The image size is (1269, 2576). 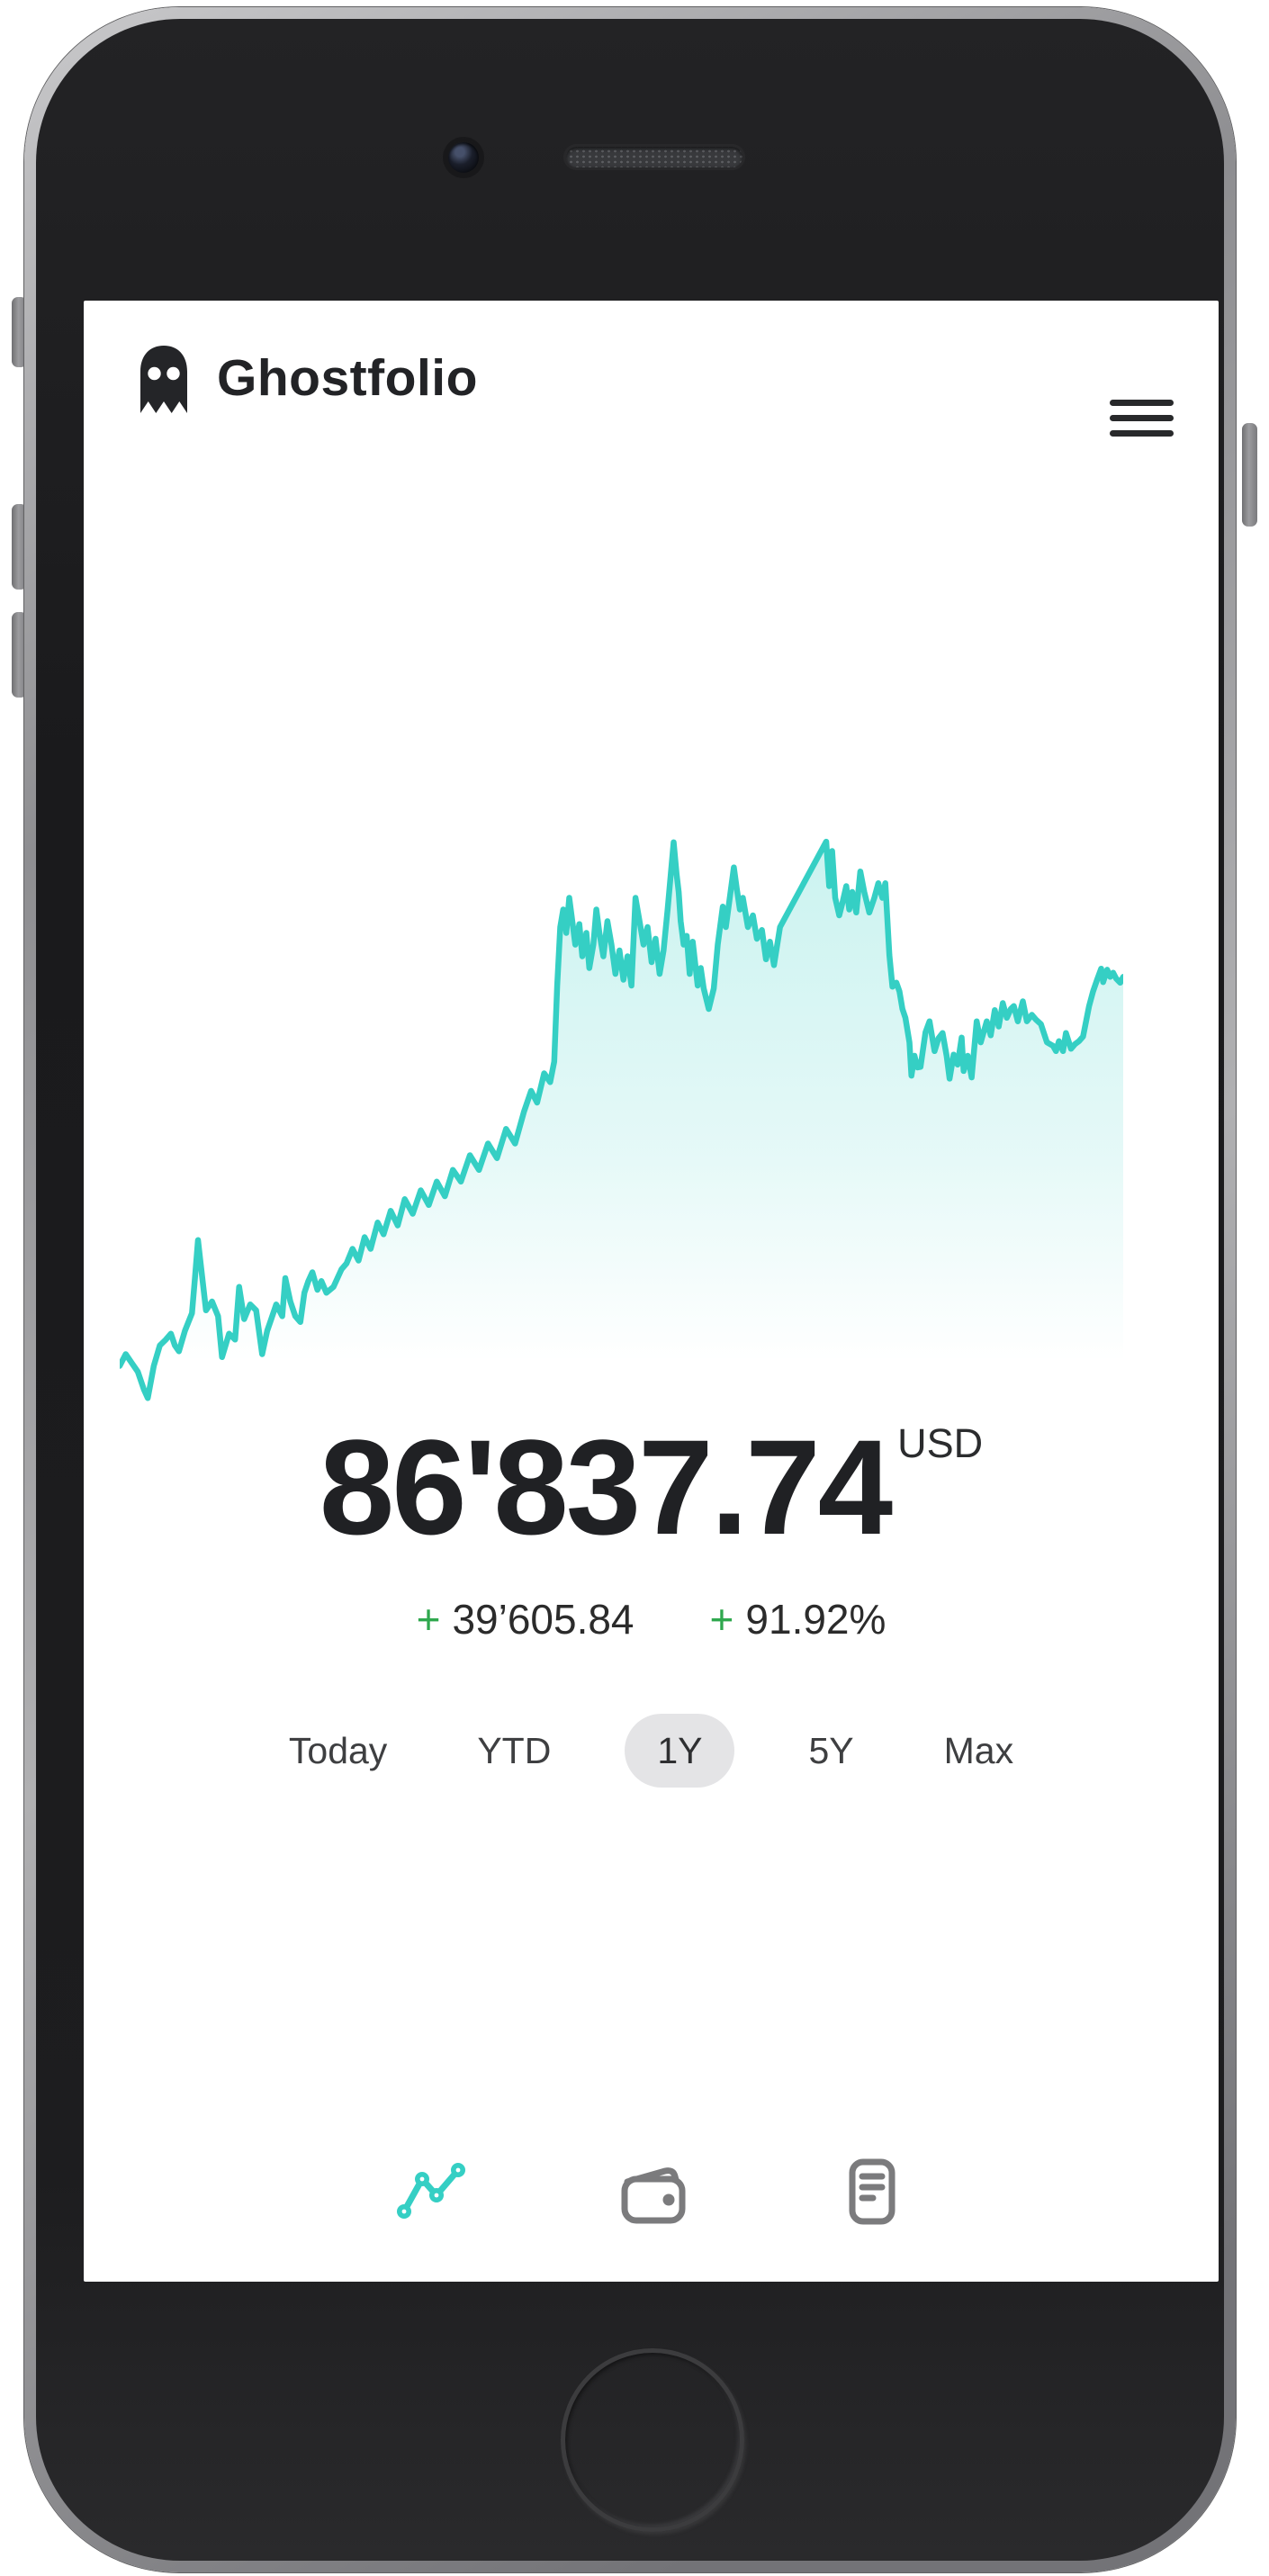 I want to click on period-button-today: Today, so click(x=338, y=1750).